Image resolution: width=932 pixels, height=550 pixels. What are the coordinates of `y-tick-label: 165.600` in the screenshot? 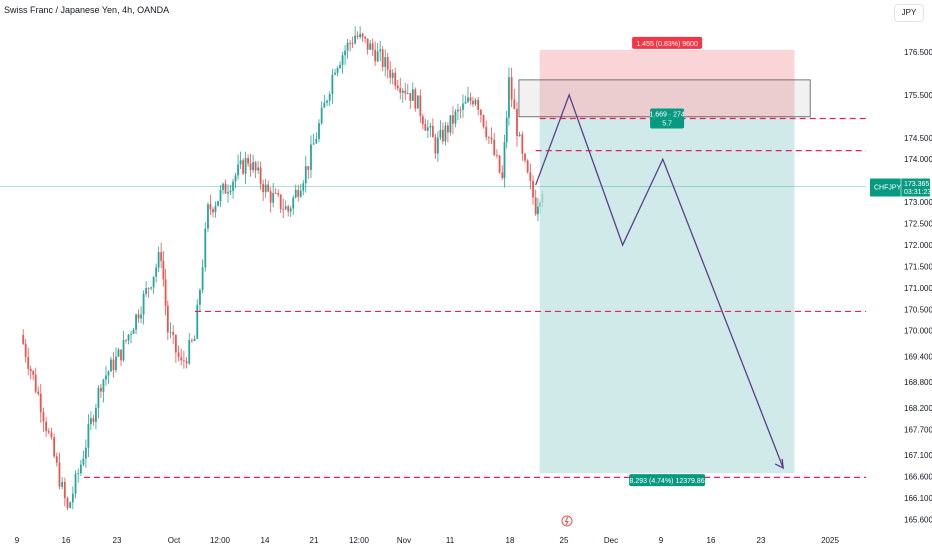 It's located at (918, 519).